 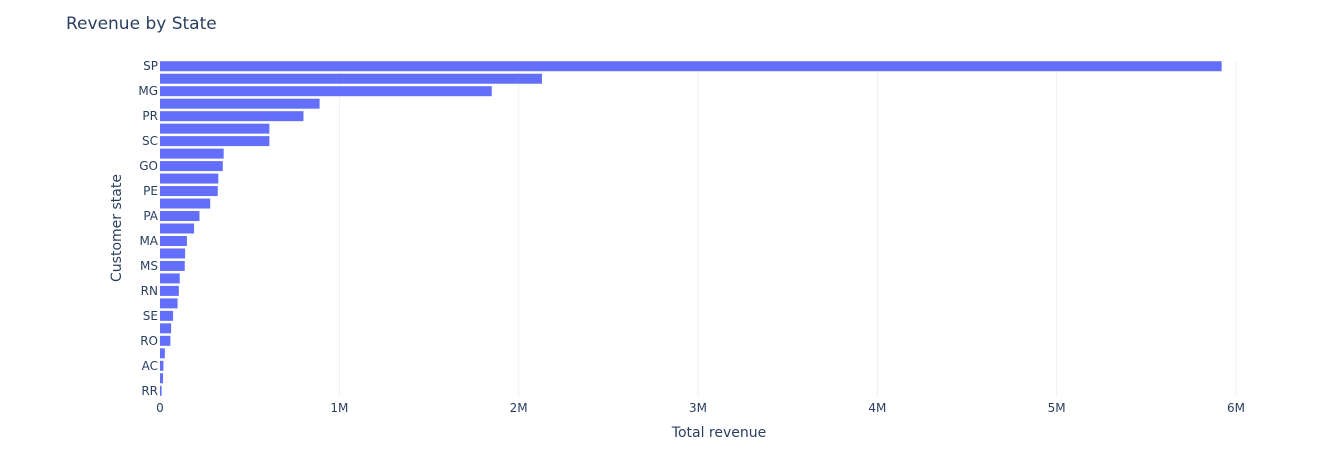 I want to click on x-tick-label: 2M, so click(x=519, y=408).